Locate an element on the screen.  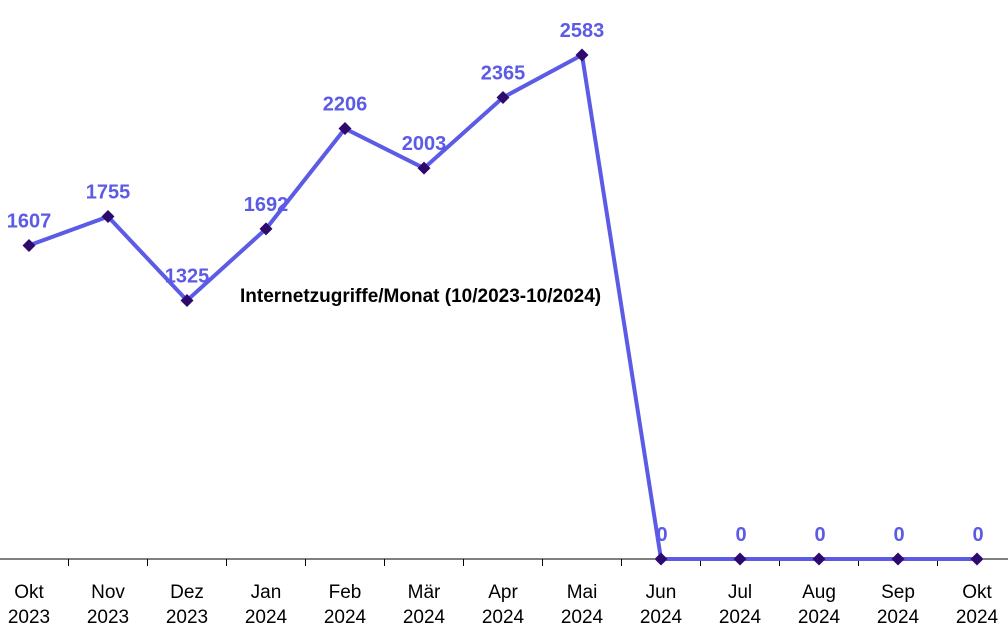
data-label: 2003 is located at coordinates (424, 144).